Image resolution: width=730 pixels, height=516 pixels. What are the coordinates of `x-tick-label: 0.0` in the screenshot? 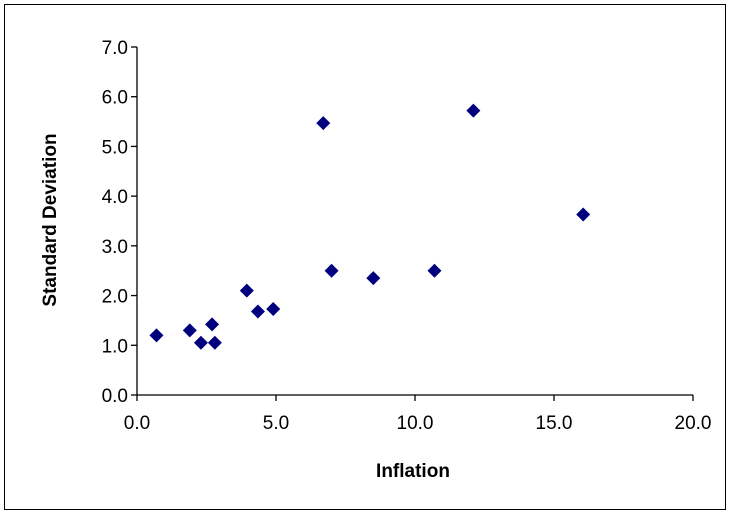 It's located at (137, 423).